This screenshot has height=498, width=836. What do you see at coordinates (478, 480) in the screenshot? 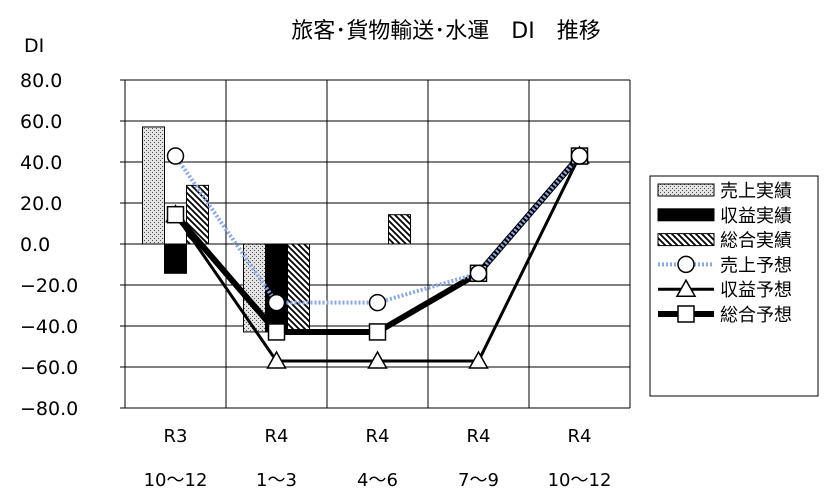
I see `x-tick-label: 7〜9` at bounding box center [478, 480].